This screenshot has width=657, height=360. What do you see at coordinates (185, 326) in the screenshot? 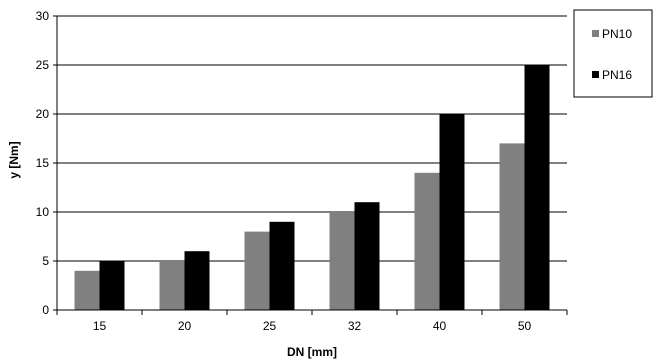
I see `x-tick-label: 20` at bounding box center [185, 326].